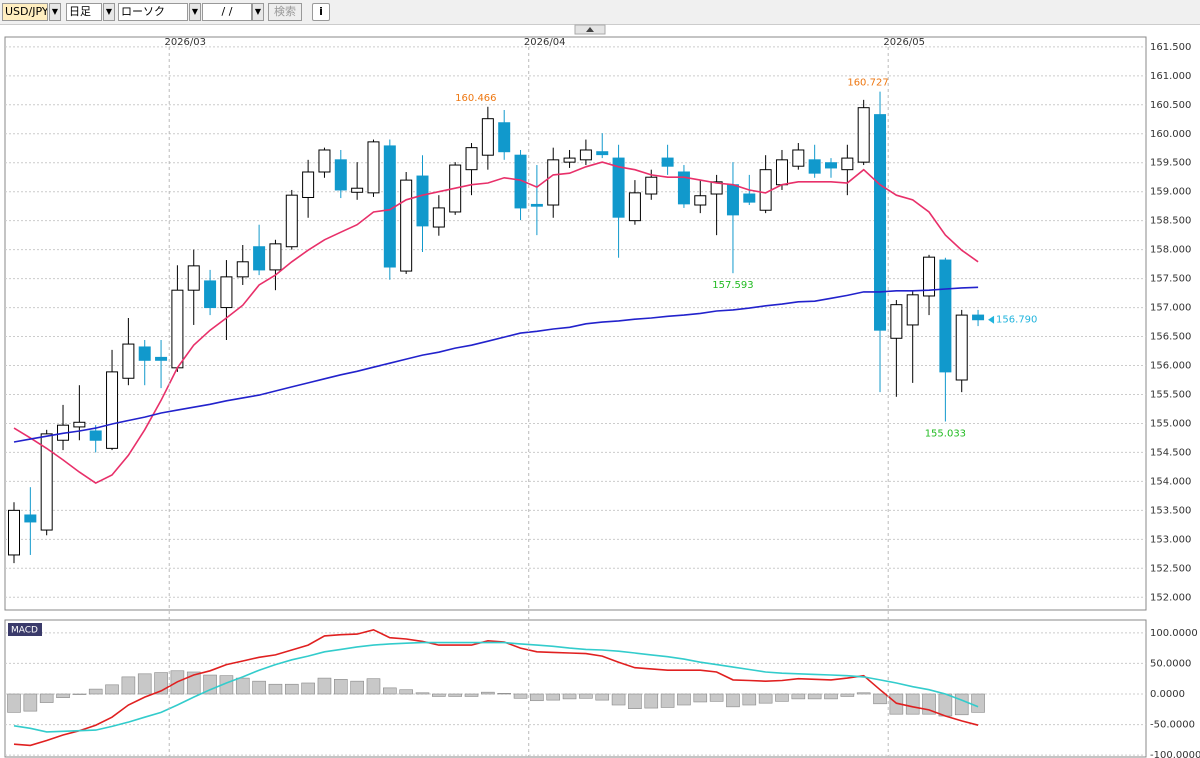 Image resolution: width=1200 pixels, height=758 pixels. I want to click on y-tick-label: 157.000, so click(1170, 308).